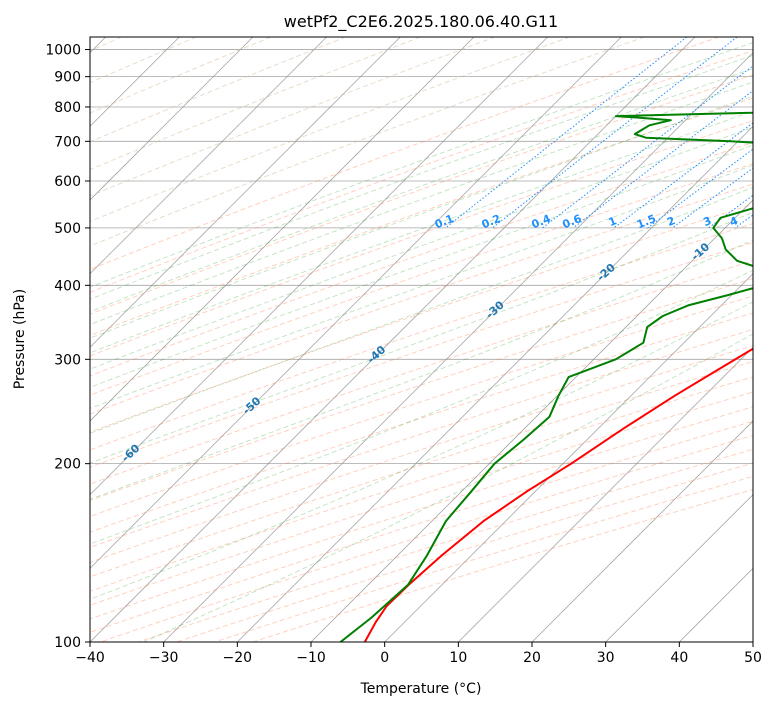 This screenshot has width=775, height=708. Describe the element at coordinates (384, 658) in the screenshot. I see `x-tick-label: 0` at that location.